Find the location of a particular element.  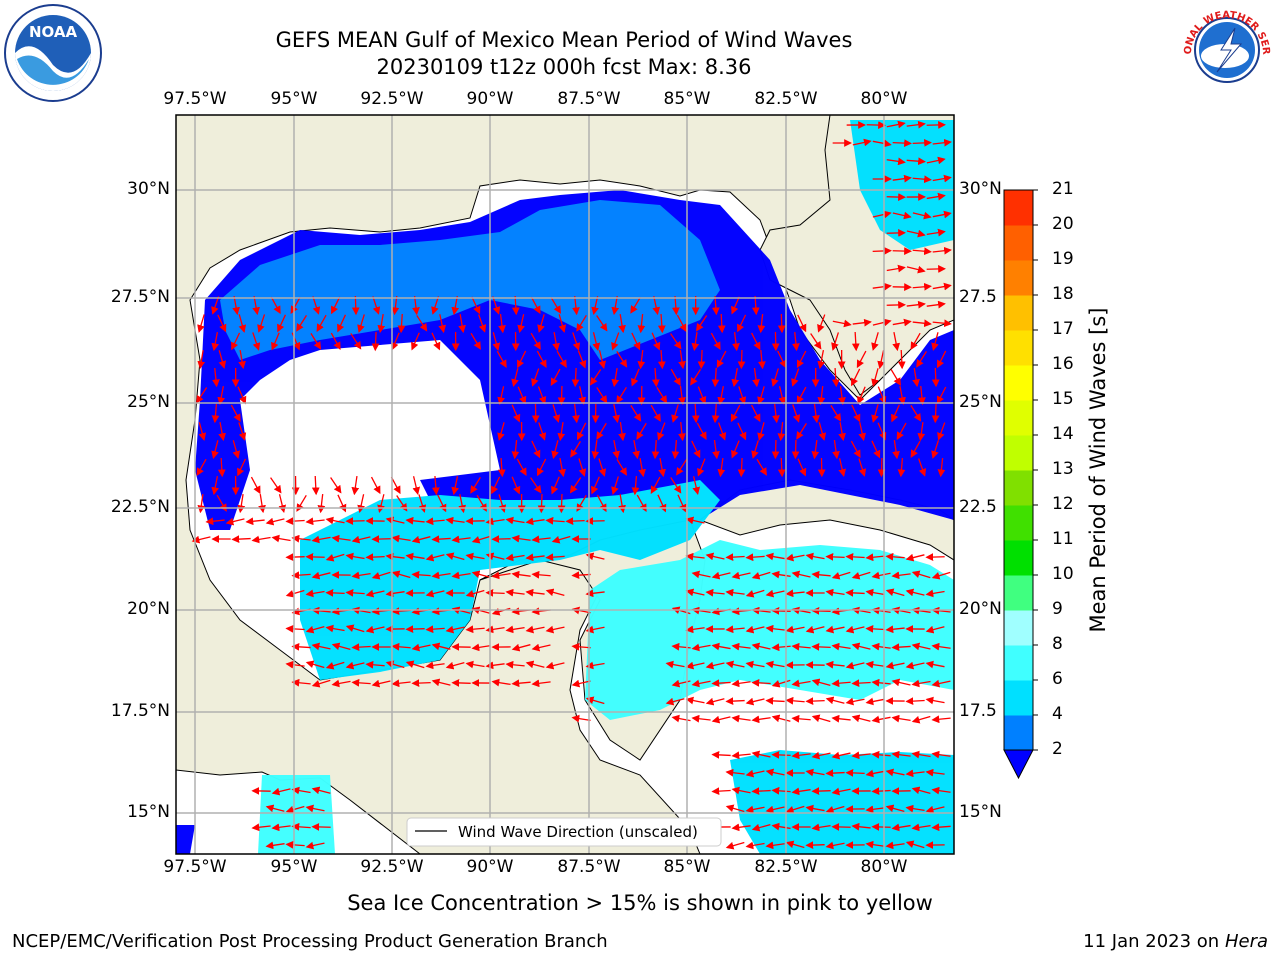

colorbar-tick-label: 11 is located at coordinates (1063, 539).